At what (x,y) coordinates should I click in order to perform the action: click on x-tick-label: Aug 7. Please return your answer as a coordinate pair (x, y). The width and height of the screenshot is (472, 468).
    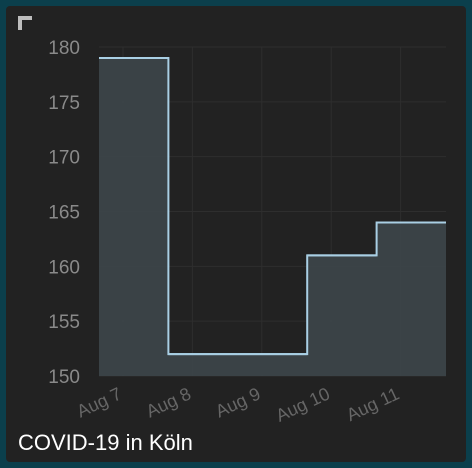
    Looking at the image, I should click on (99, 402).